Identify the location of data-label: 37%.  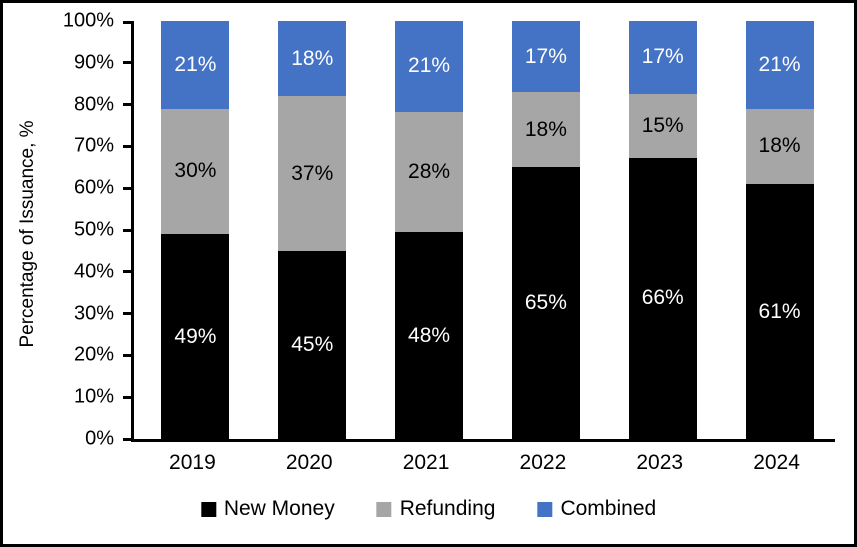
(312, 173).